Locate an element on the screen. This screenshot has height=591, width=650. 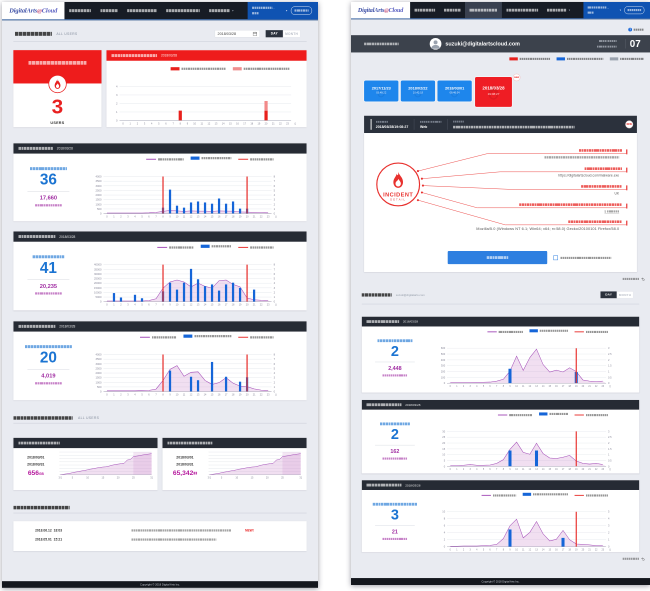
svg-text: 2500 is located at coordinates (98, 190).